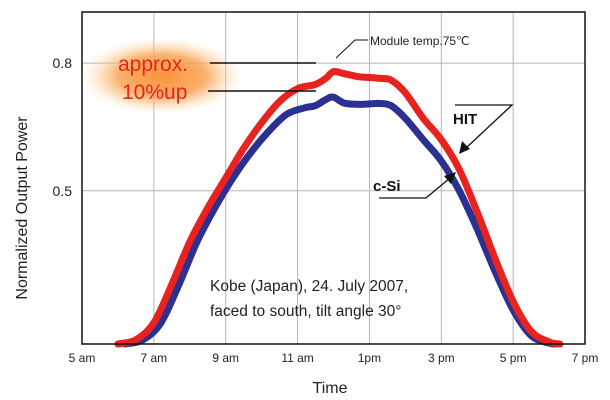  Describe the element at coordinates (154, 358) in the screenshot. I see `x-tick-label: 7 am` at that location.